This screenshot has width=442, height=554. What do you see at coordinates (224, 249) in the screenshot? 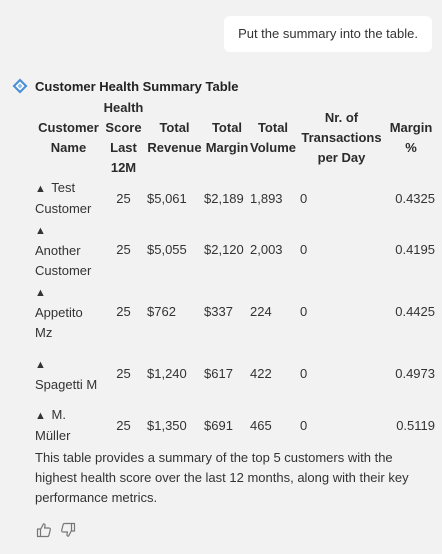
I see `cell-margin: $2,120` at bounding box center [224, 249].